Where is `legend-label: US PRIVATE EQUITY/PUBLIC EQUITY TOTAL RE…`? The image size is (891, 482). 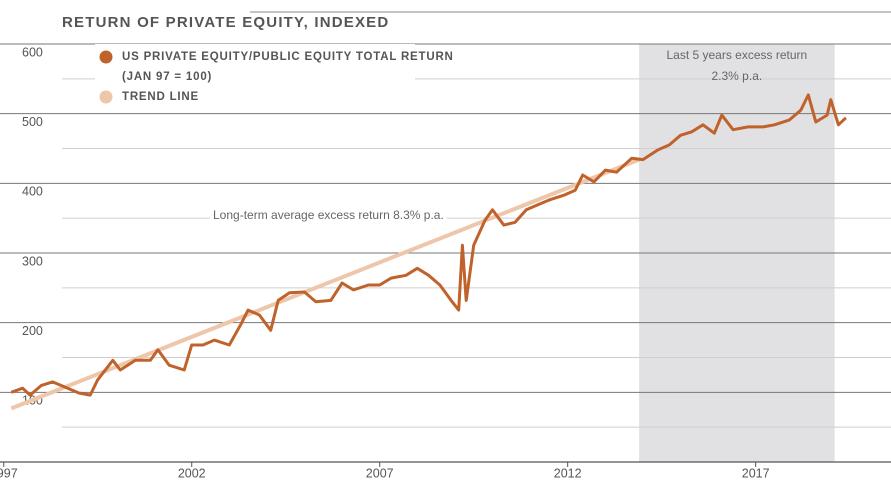
legend-label: US PRIVATE EQUITY/PUBLIC EQUITY TOTAL RE… is located at coordinates (288, 57).